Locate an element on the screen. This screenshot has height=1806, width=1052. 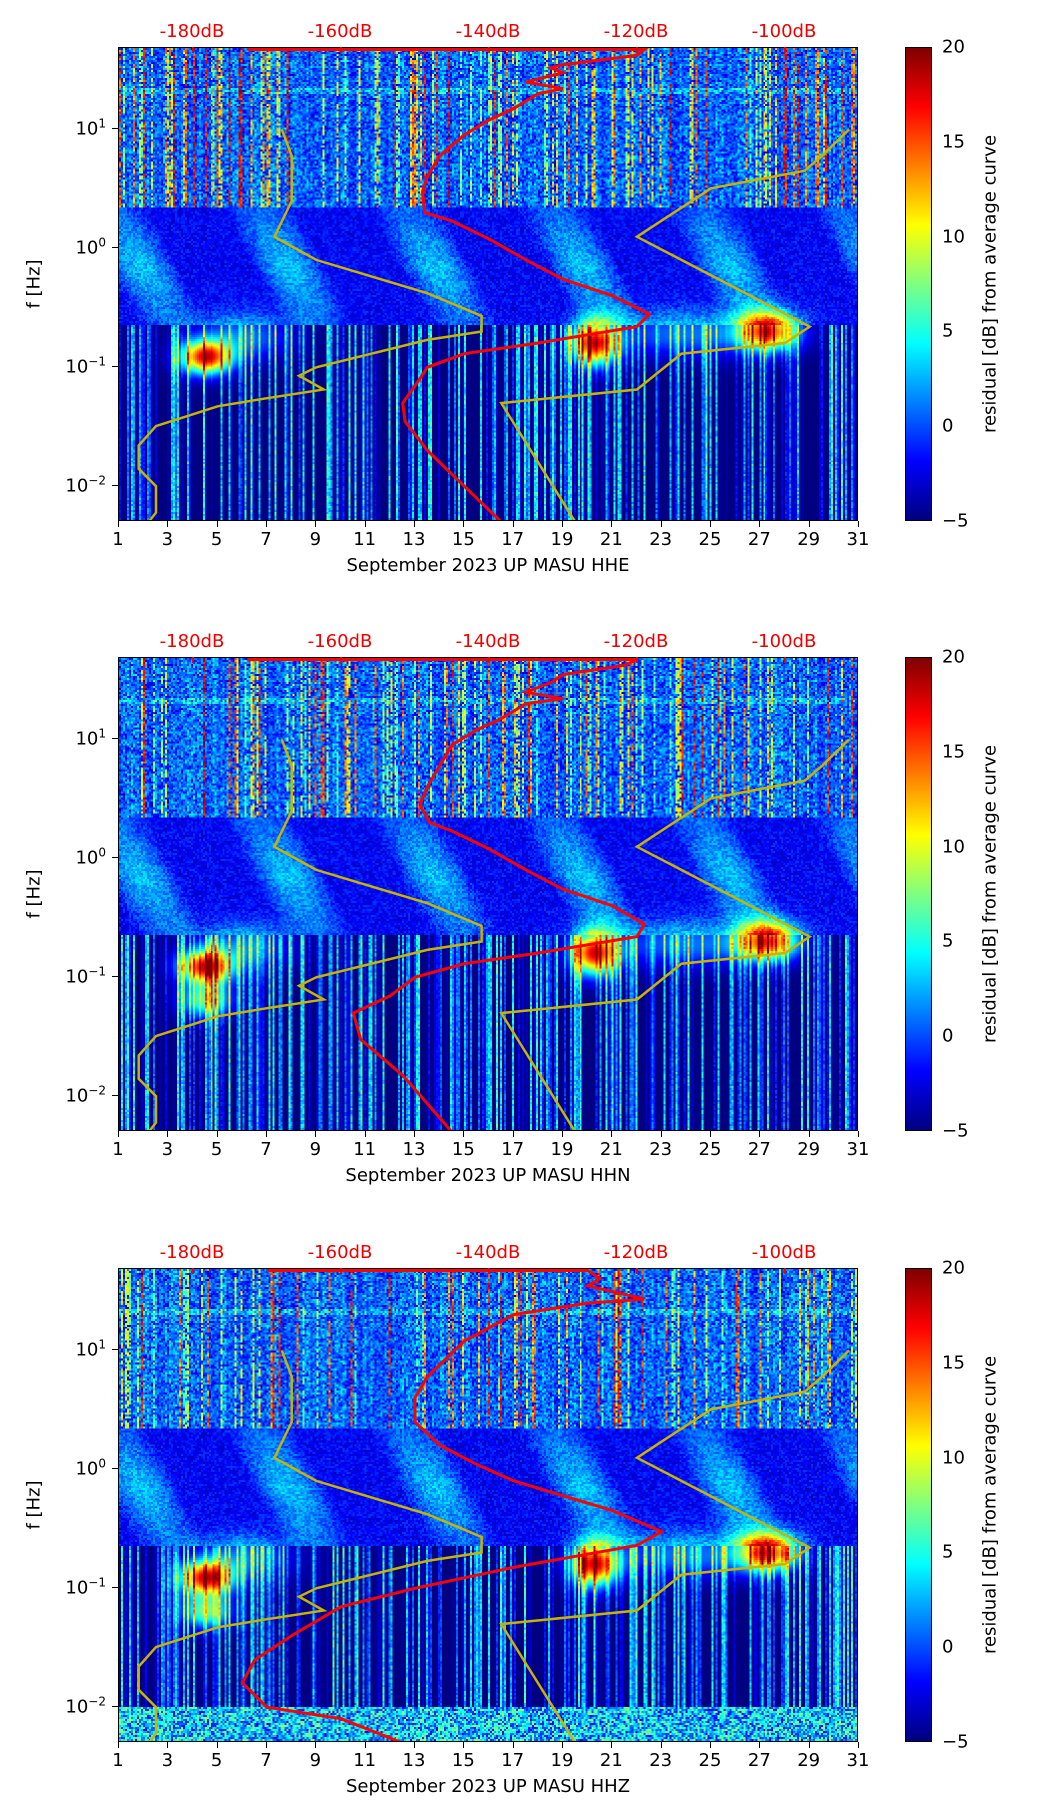
colorbar is located at coordinates (918, 284).